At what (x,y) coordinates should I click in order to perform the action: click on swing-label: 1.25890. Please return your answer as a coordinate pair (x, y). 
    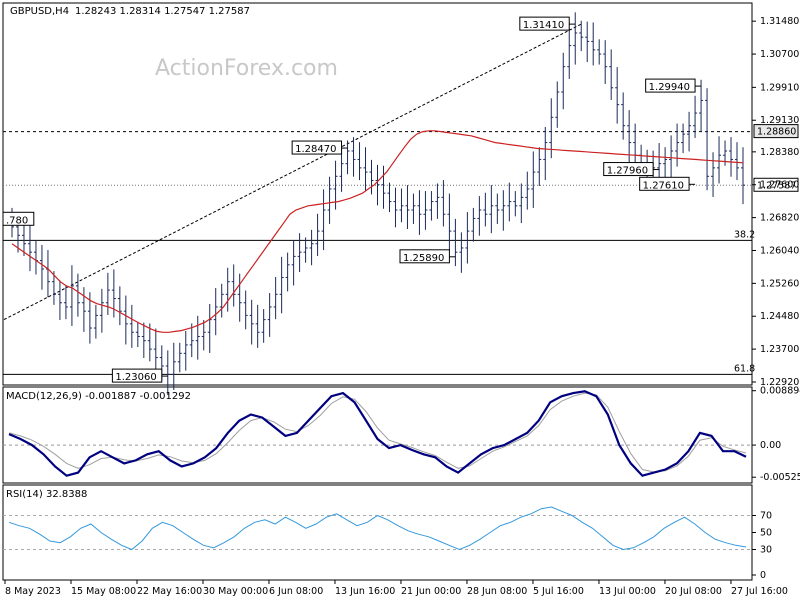
    Looking at the image, I should click on (423, 258).